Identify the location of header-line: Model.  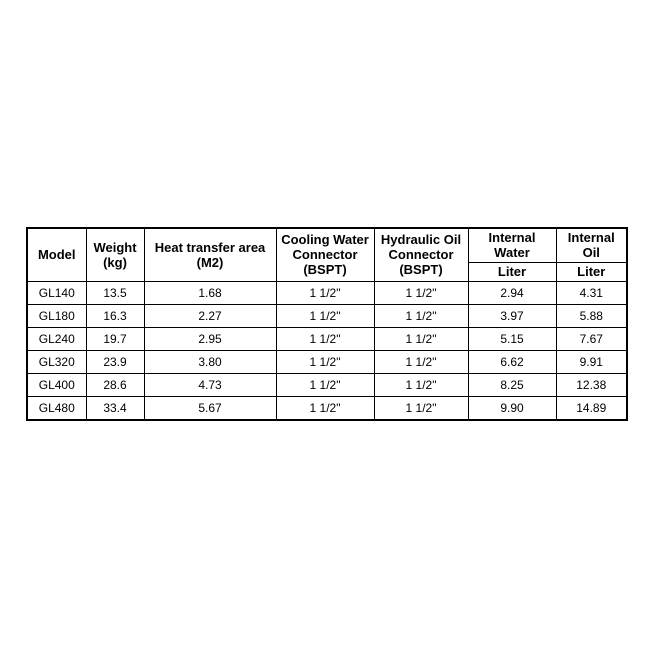
(56, 255).